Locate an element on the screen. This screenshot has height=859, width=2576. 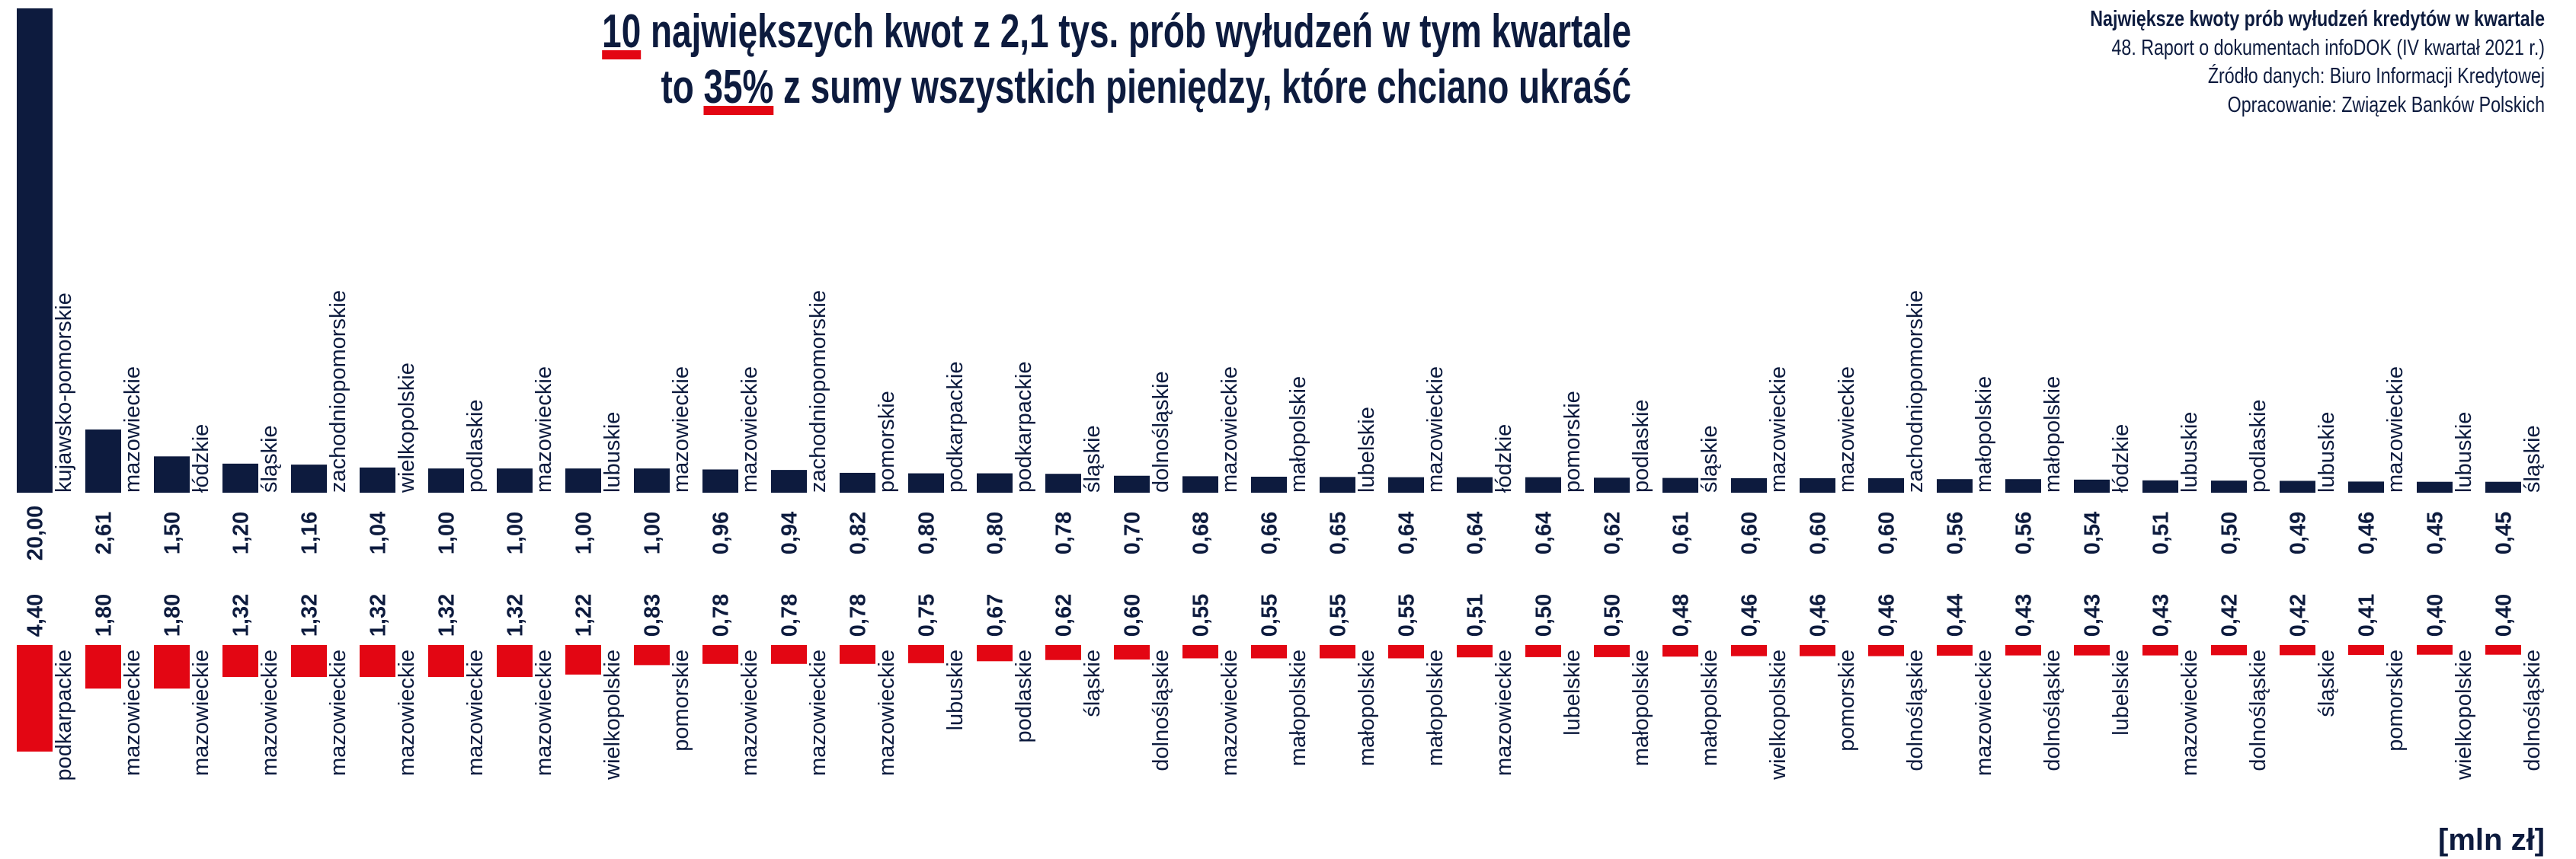
value-label: 0,65 is located at coordinates (1338, 533).